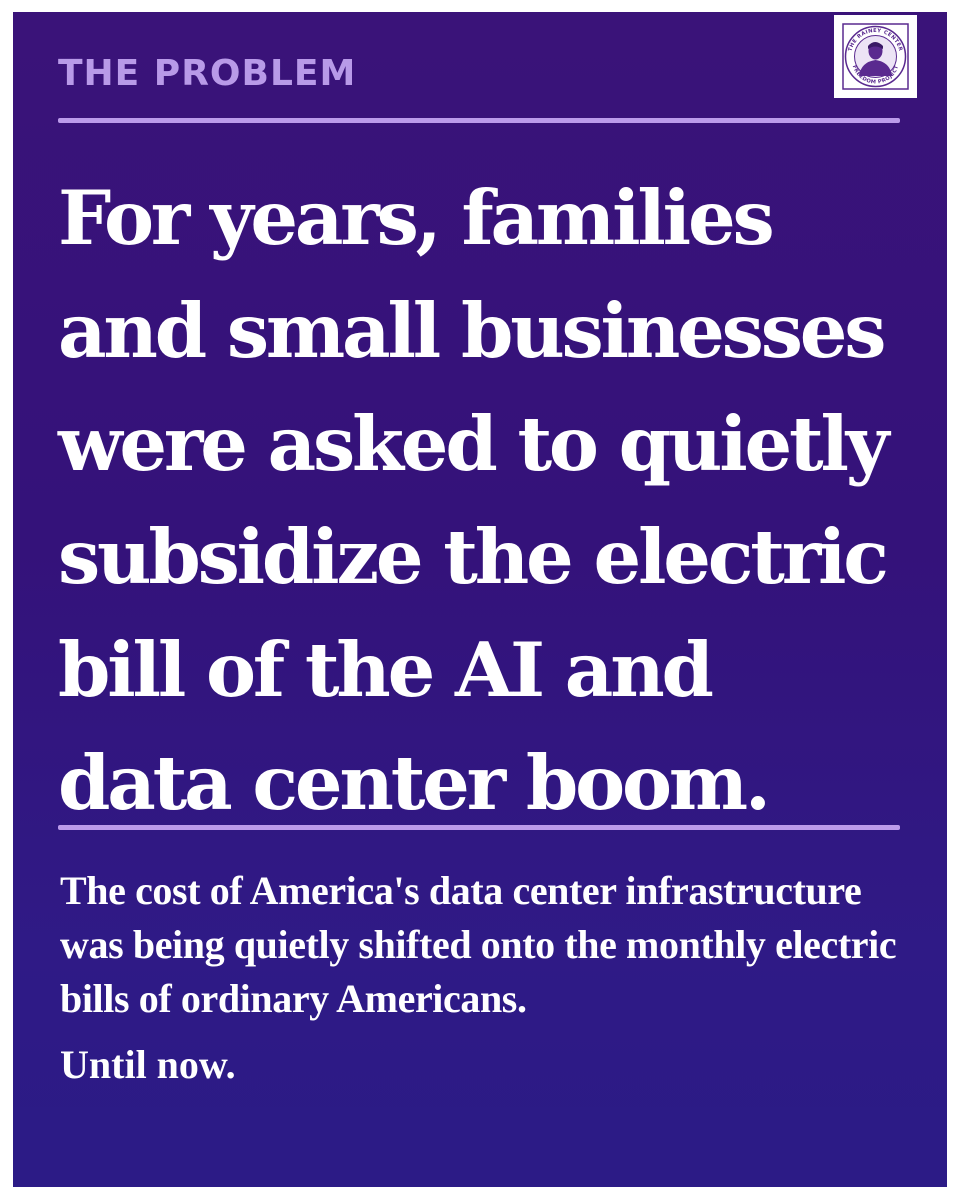 The width and height of the screenshot is (960, 1200). Describe the element at coordinates (479, 120) in the screenshot. I see `top-divider` at that location.